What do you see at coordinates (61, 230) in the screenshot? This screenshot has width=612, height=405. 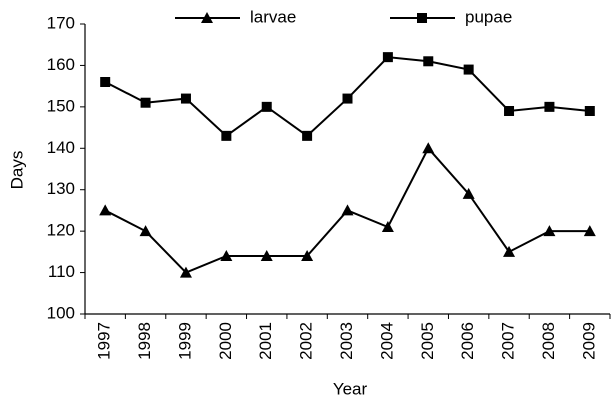 I see `y-tick-label: 120` at bounding box center [61, 230].